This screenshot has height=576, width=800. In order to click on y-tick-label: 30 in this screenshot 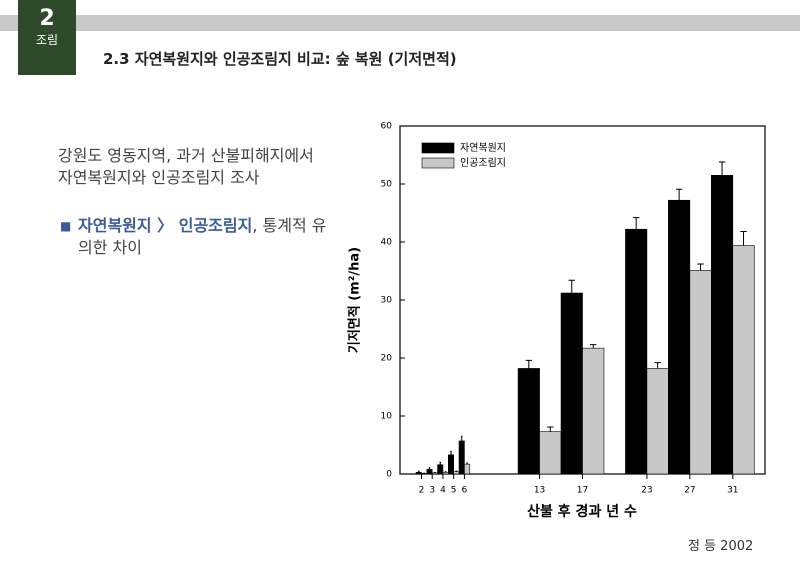, I will do `click(387, 301)`.